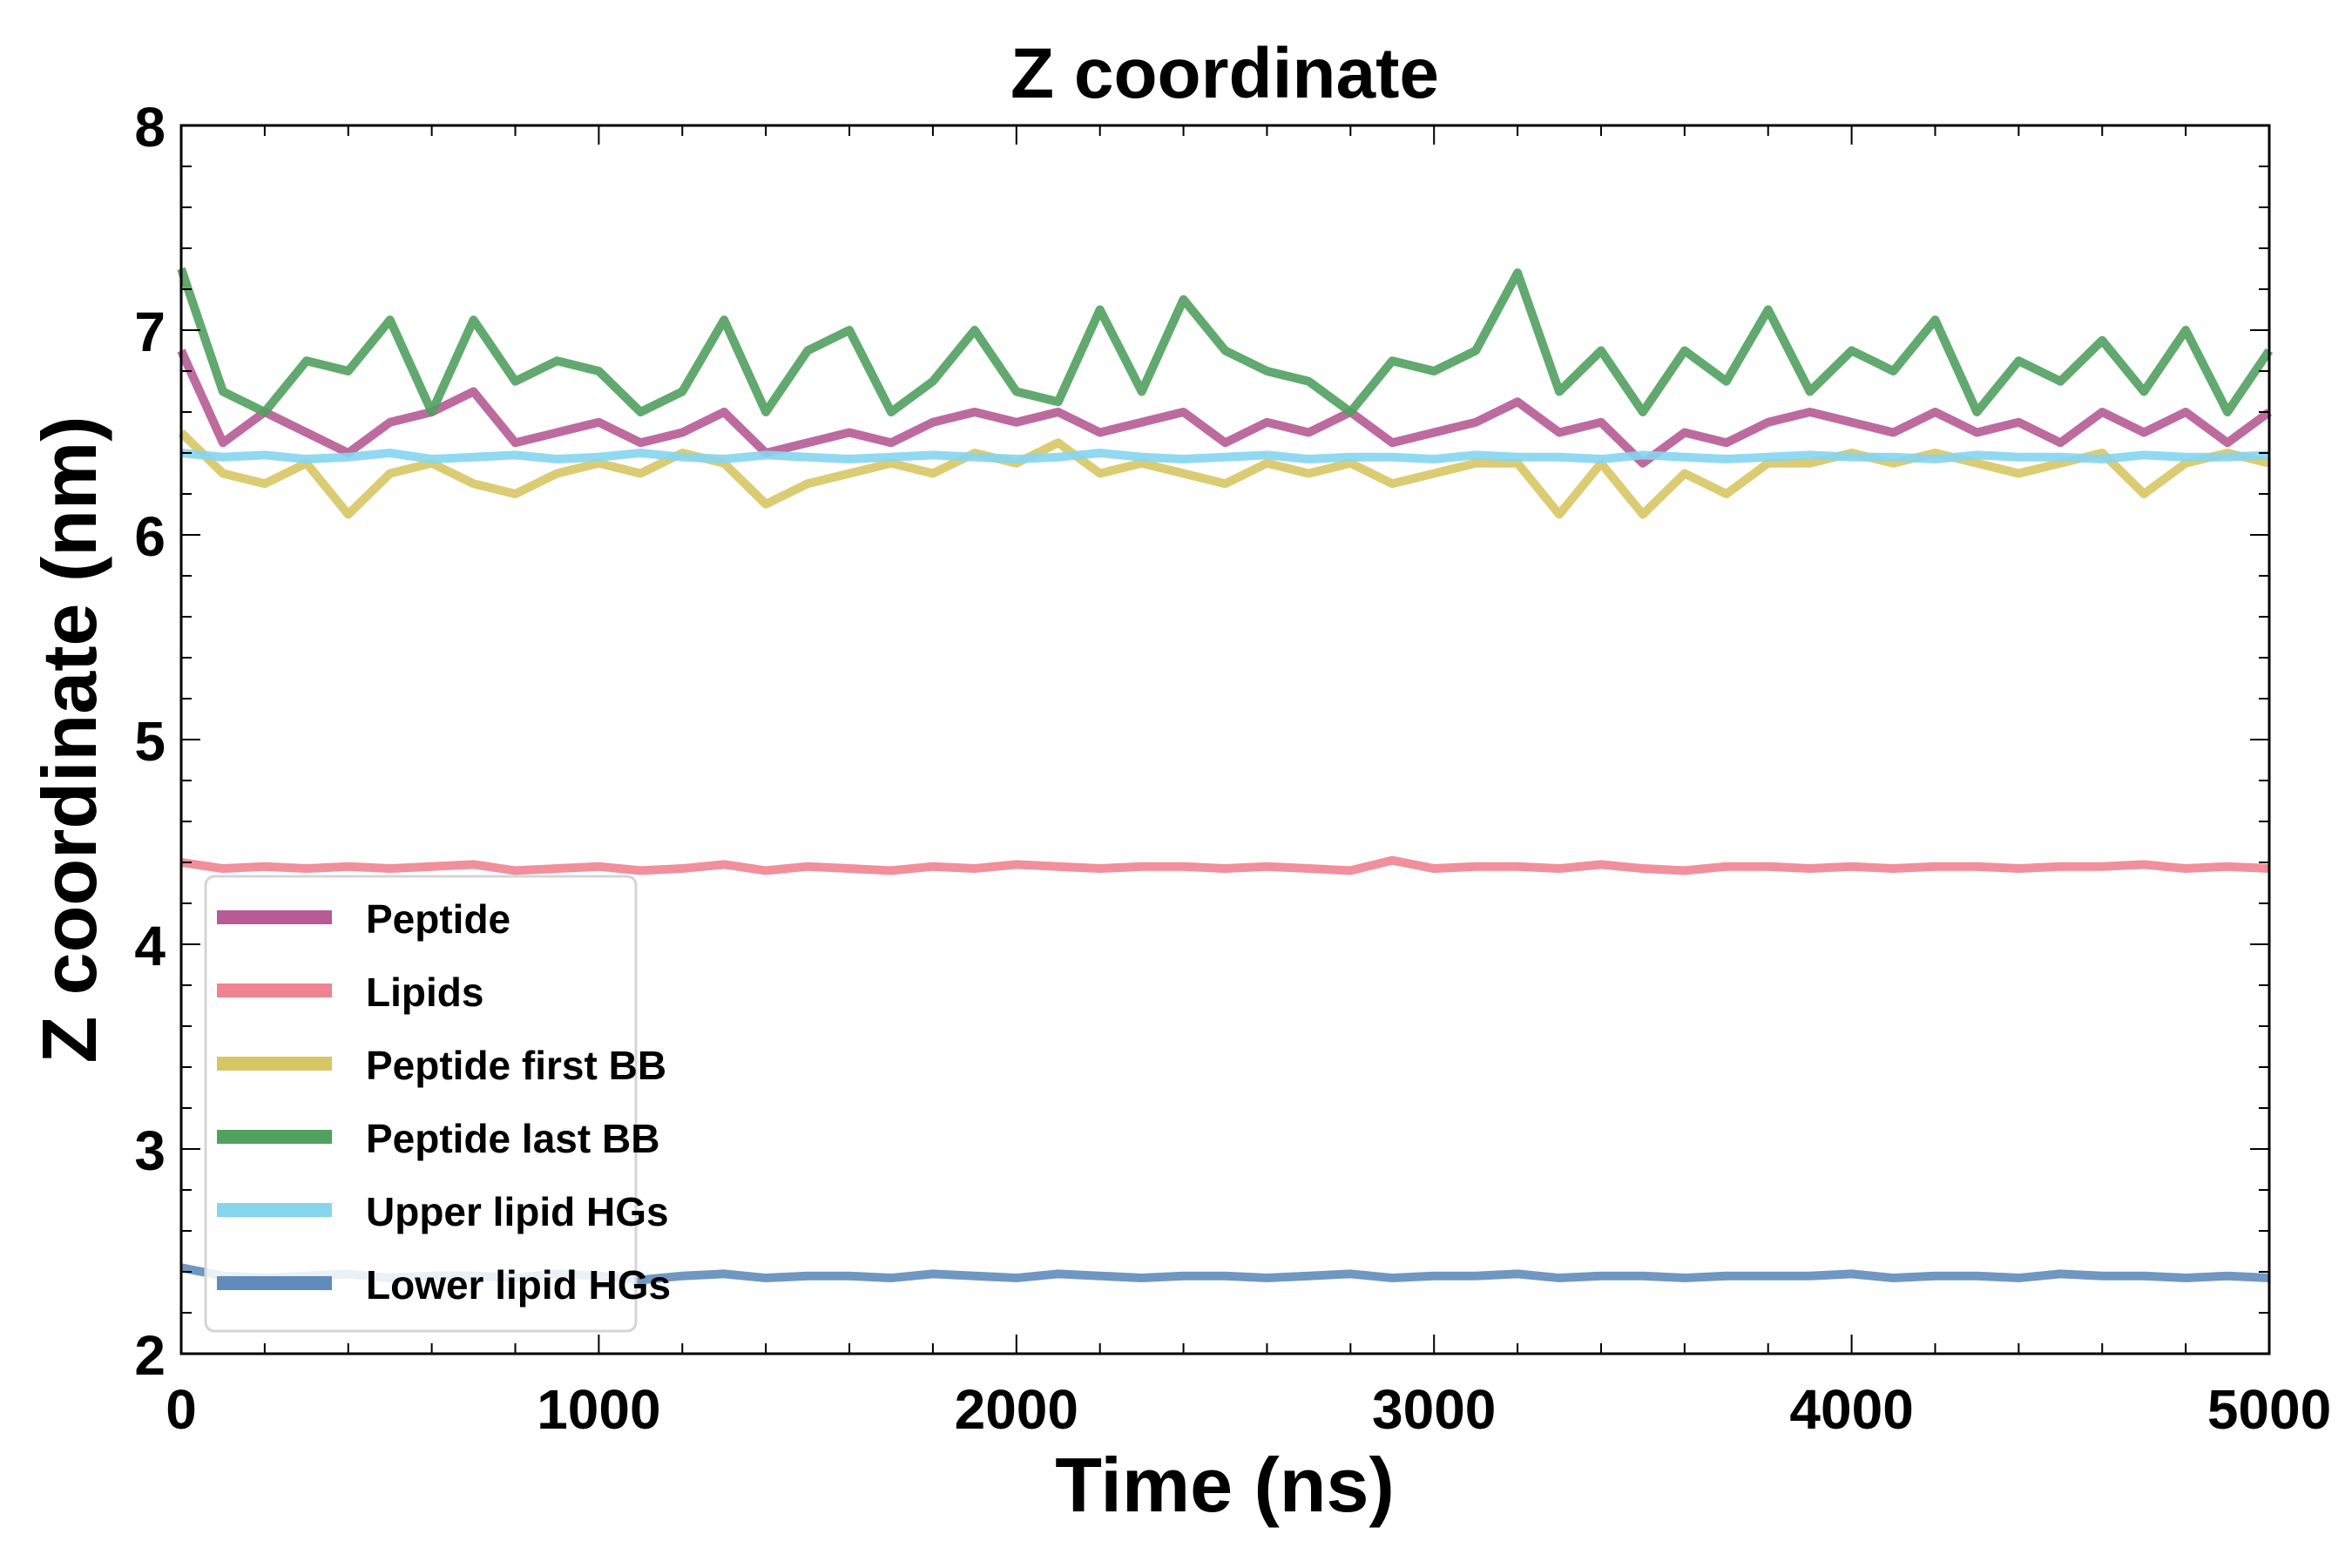 The height and width of the screenshot is (1568, 2352). Describe the element at coordinates (69, 739) in the screenshot. I see `y-axis-label: Z coordinate (nm)` at that location.